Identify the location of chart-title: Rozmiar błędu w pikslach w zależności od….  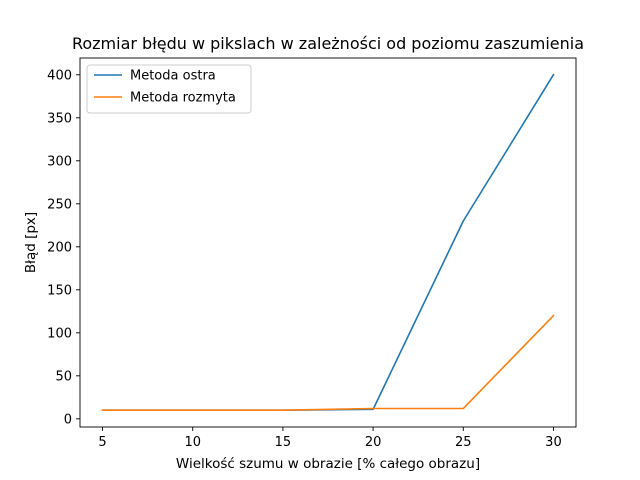
(328, 43).